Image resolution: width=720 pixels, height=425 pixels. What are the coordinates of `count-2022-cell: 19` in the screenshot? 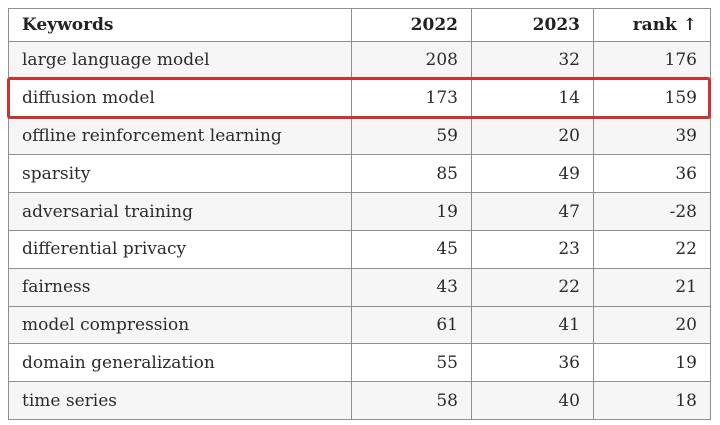 It's located at (411, 211).